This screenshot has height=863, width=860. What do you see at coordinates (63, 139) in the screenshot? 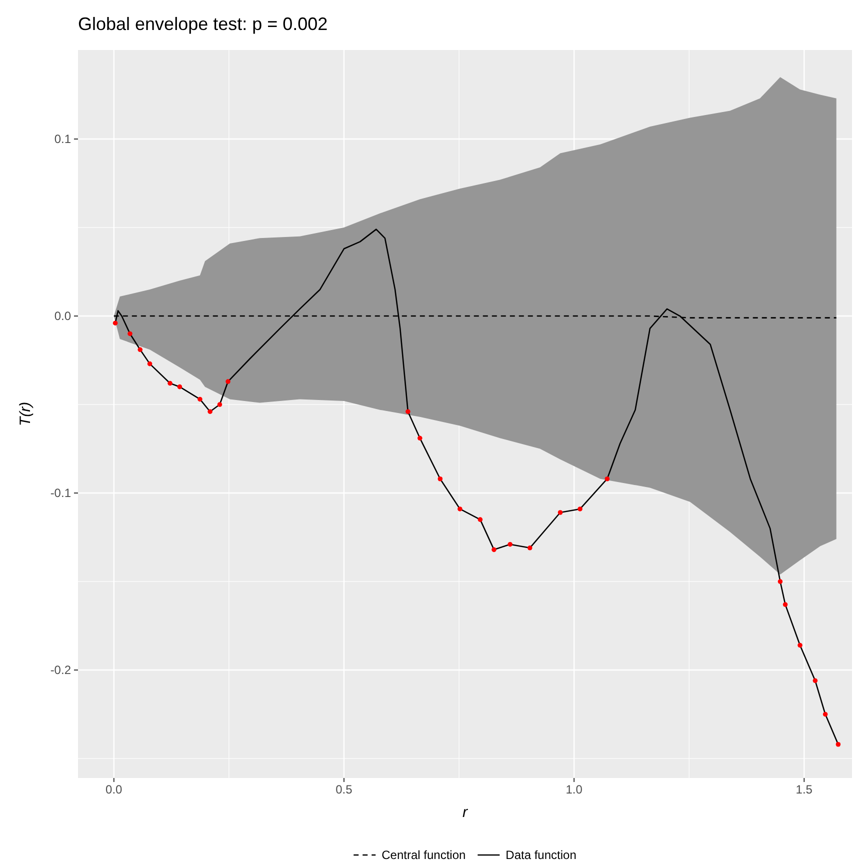
I see `y-tick-label: 0.1` at bounding box center [63, 139].